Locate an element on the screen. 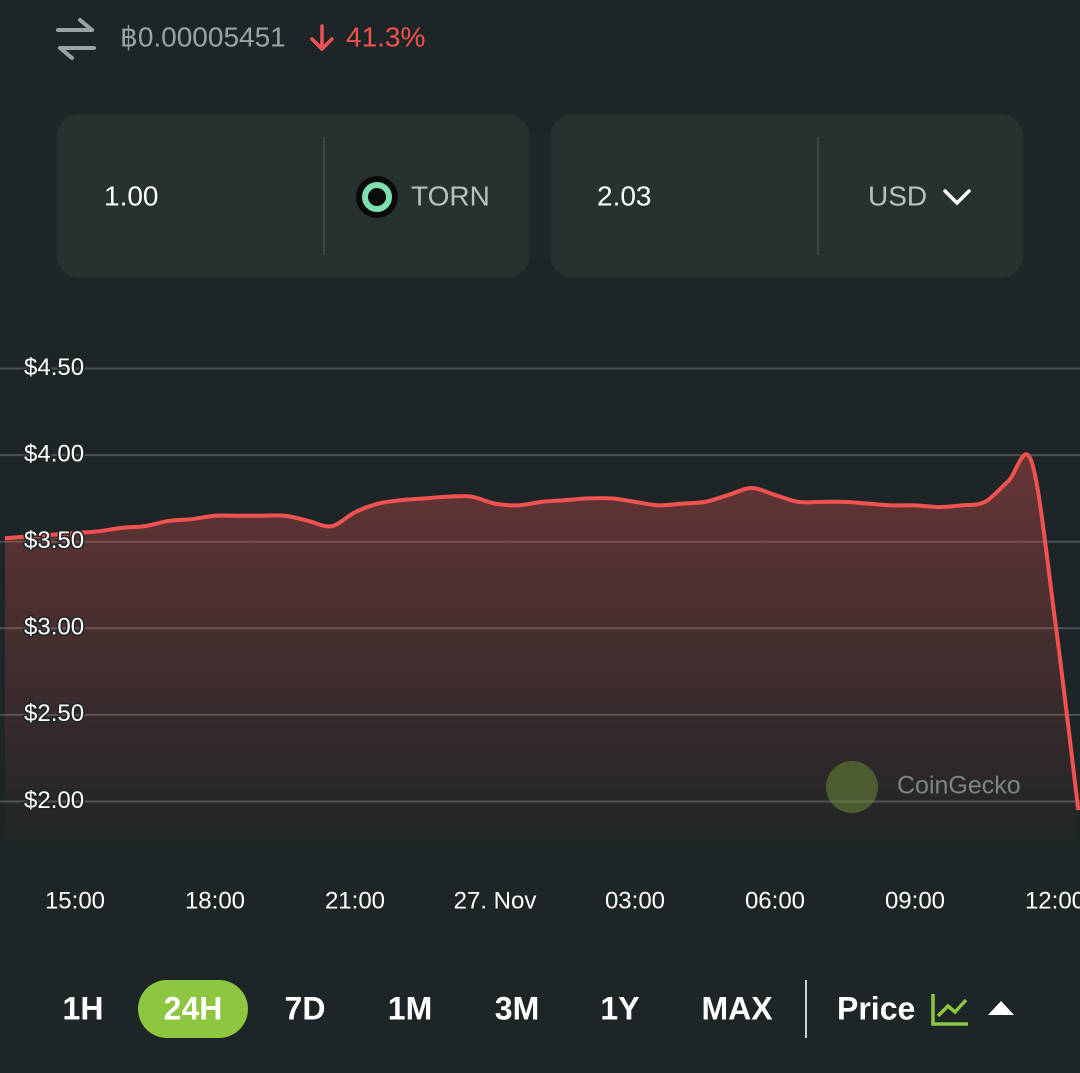  chart-icon-line is located at coordinates (952, 1008).